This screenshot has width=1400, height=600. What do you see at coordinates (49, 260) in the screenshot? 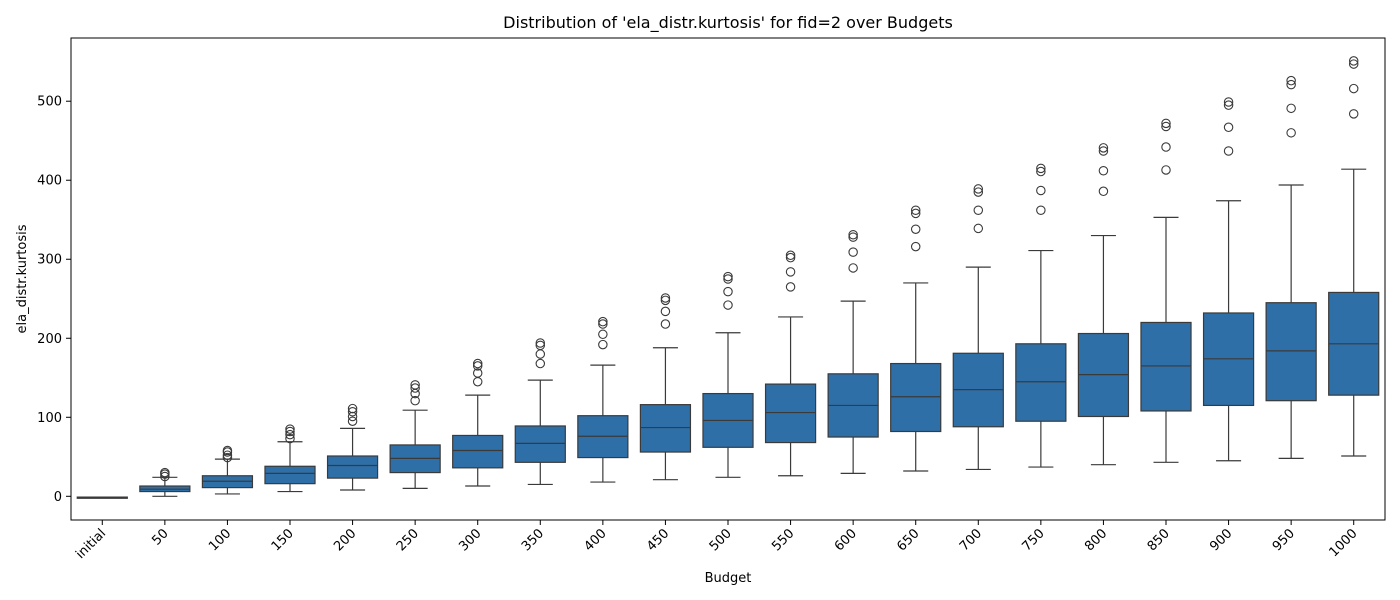
I see `y-tick-label: 300` at bounding box center [49, 260].